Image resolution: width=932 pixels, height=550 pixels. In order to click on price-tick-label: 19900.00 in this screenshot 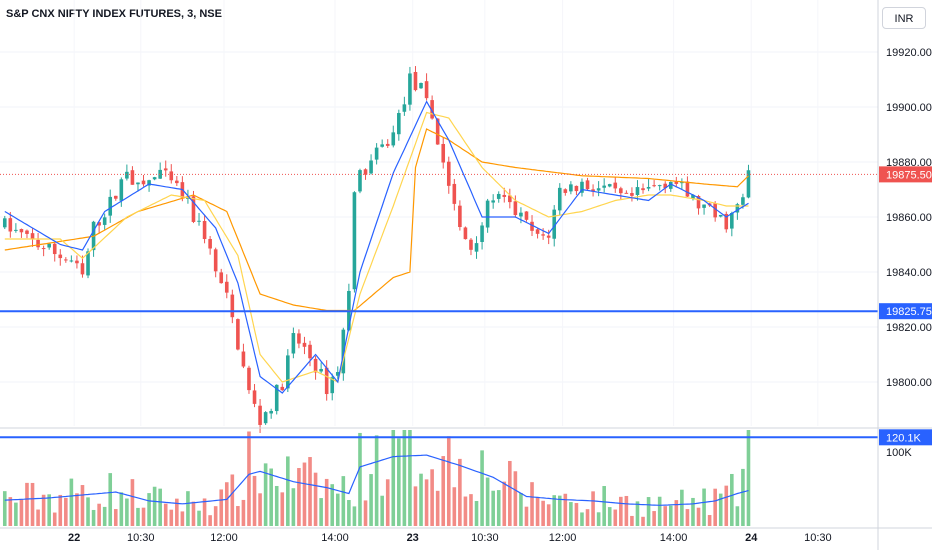, I will do `click(909, 108)`.